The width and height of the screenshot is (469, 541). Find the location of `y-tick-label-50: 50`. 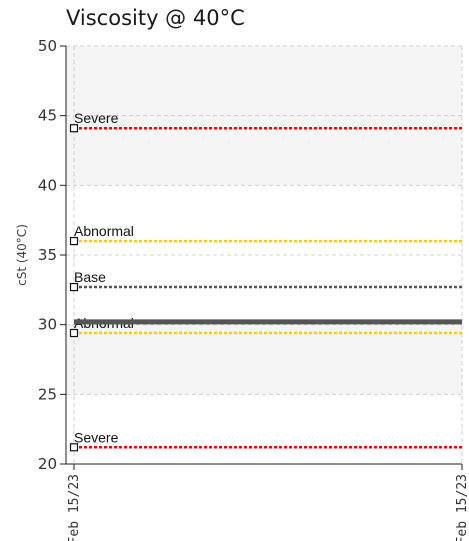

y-tick-label-50: 50 is located at coordinates (47, 46).